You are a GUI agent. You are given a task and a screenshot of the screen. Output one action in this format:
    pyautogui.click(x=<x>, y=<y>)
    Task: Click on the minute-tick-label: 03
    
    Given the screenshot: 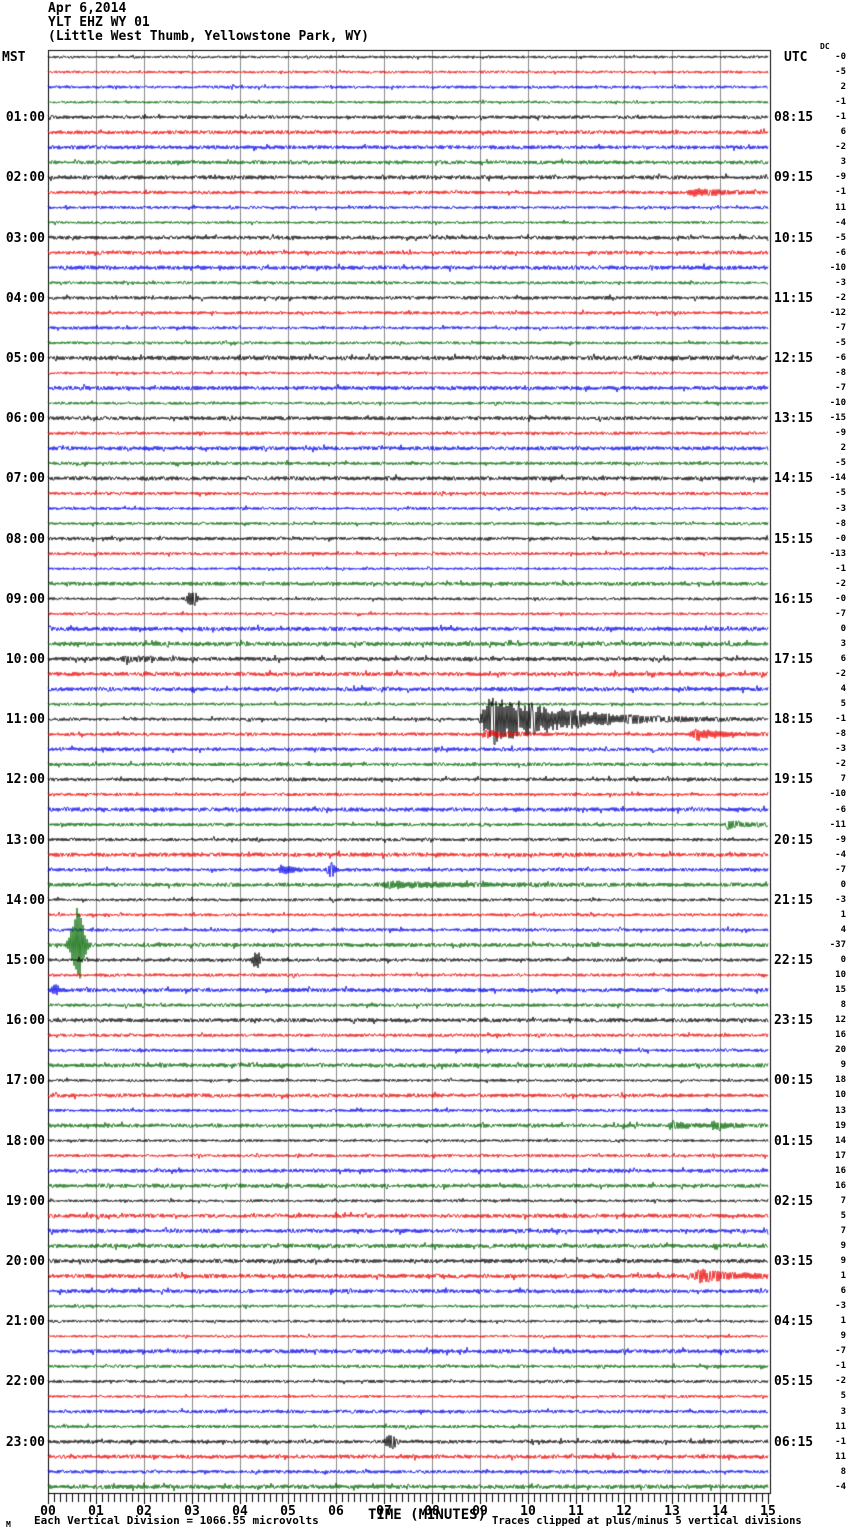 What is the action you would take?
    pyautogui.click(x=192, y=1511)
    